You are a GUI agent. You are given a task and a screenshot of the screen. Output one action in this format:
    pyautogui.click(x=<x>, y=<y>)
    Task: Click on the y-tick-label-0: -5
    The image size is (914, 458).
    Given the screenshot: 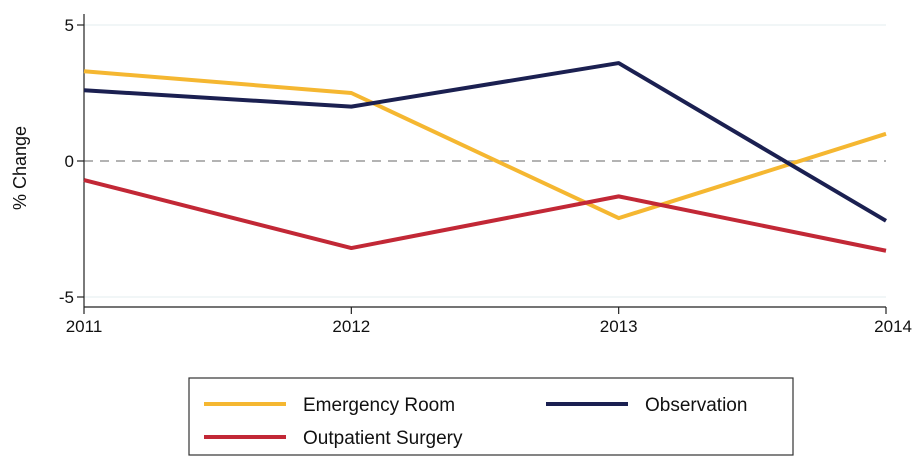 What is the action you would take?
    pyautogui.click(x=66, y=297)
    